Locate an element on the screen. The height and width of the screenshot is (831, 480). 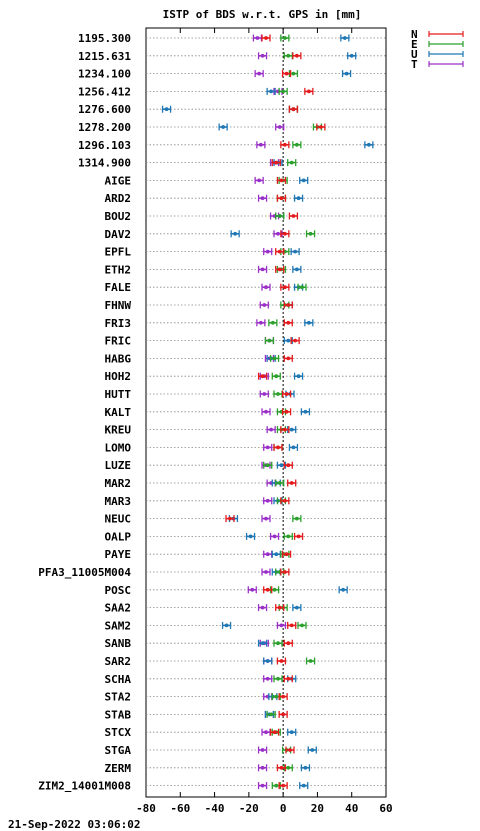
category-label: ARD2 is located at coordinates (118, 198).